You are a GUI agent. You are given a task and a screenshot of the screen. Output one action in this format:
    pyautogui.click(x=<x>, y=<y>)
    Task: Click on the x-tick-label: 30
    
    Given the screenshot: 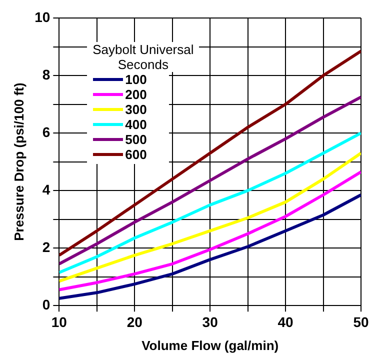 What is the action you would take?
    pyautogui.click(x=210, y=322)
    